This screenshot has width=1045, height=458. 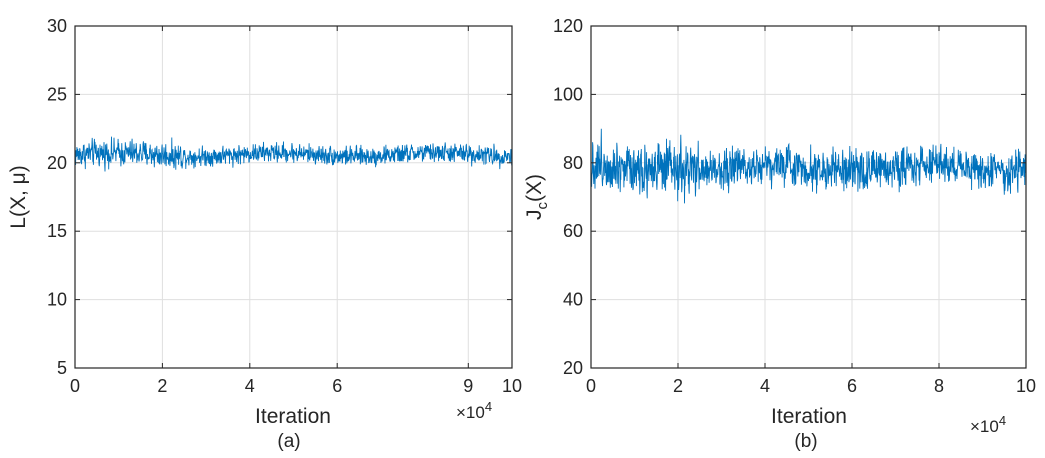 What do you see at coordinates (293, 416) in the screenshot?
I see `panel-a-x-axis-label: Iteration` at bounding box center [293, 416].